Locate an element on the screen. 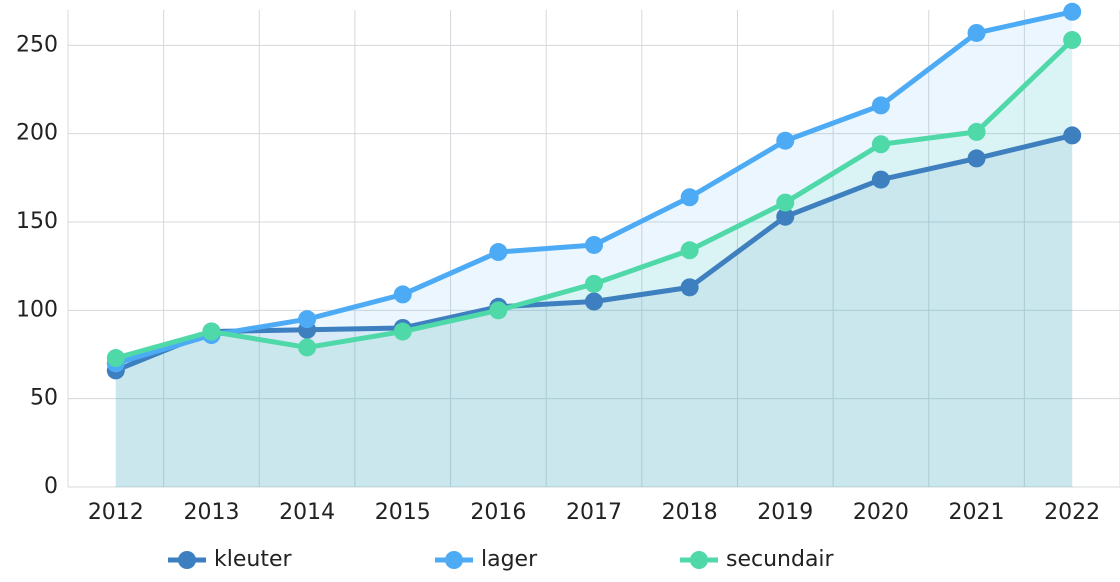 The height and width of the screenshot is (582, 1120). x-tick-label: 2013 is located at coordinates (211, 512).